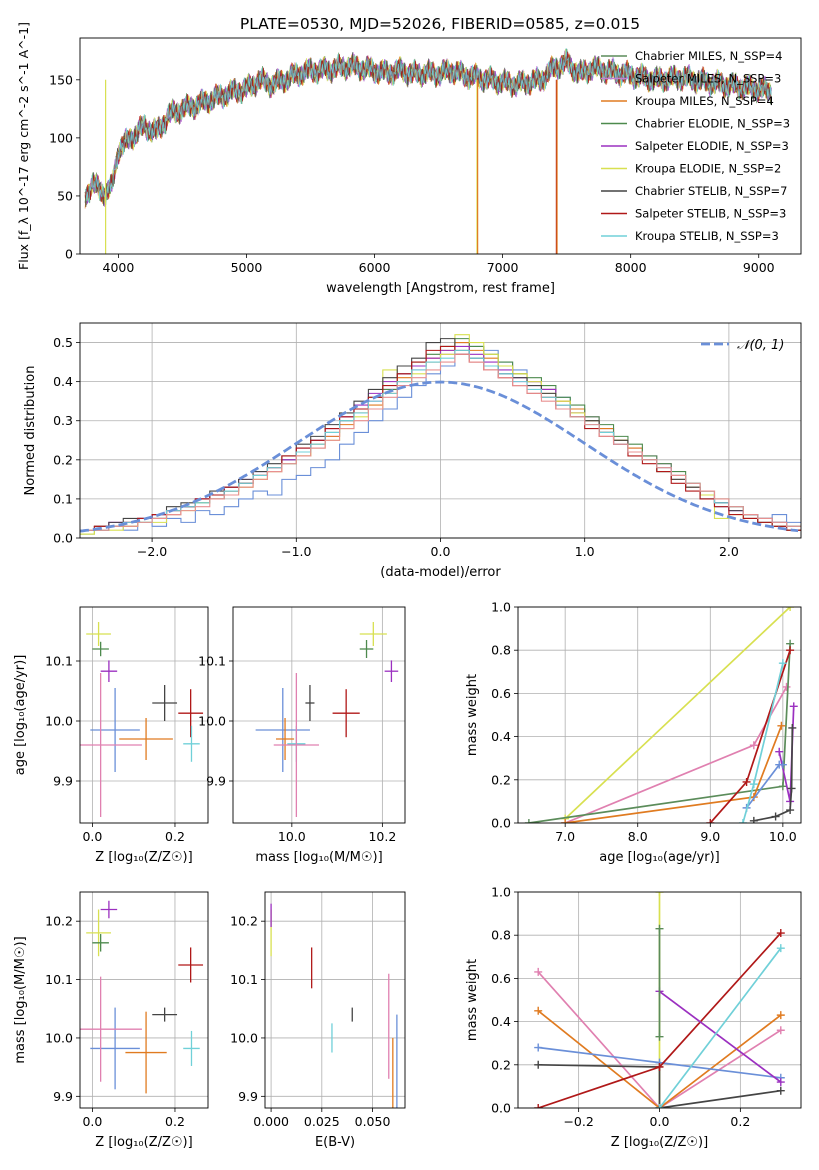 The width and height of the screenshot is (819, 1170). I want to click on y-tick-label: 9.9, so click(63, 781).